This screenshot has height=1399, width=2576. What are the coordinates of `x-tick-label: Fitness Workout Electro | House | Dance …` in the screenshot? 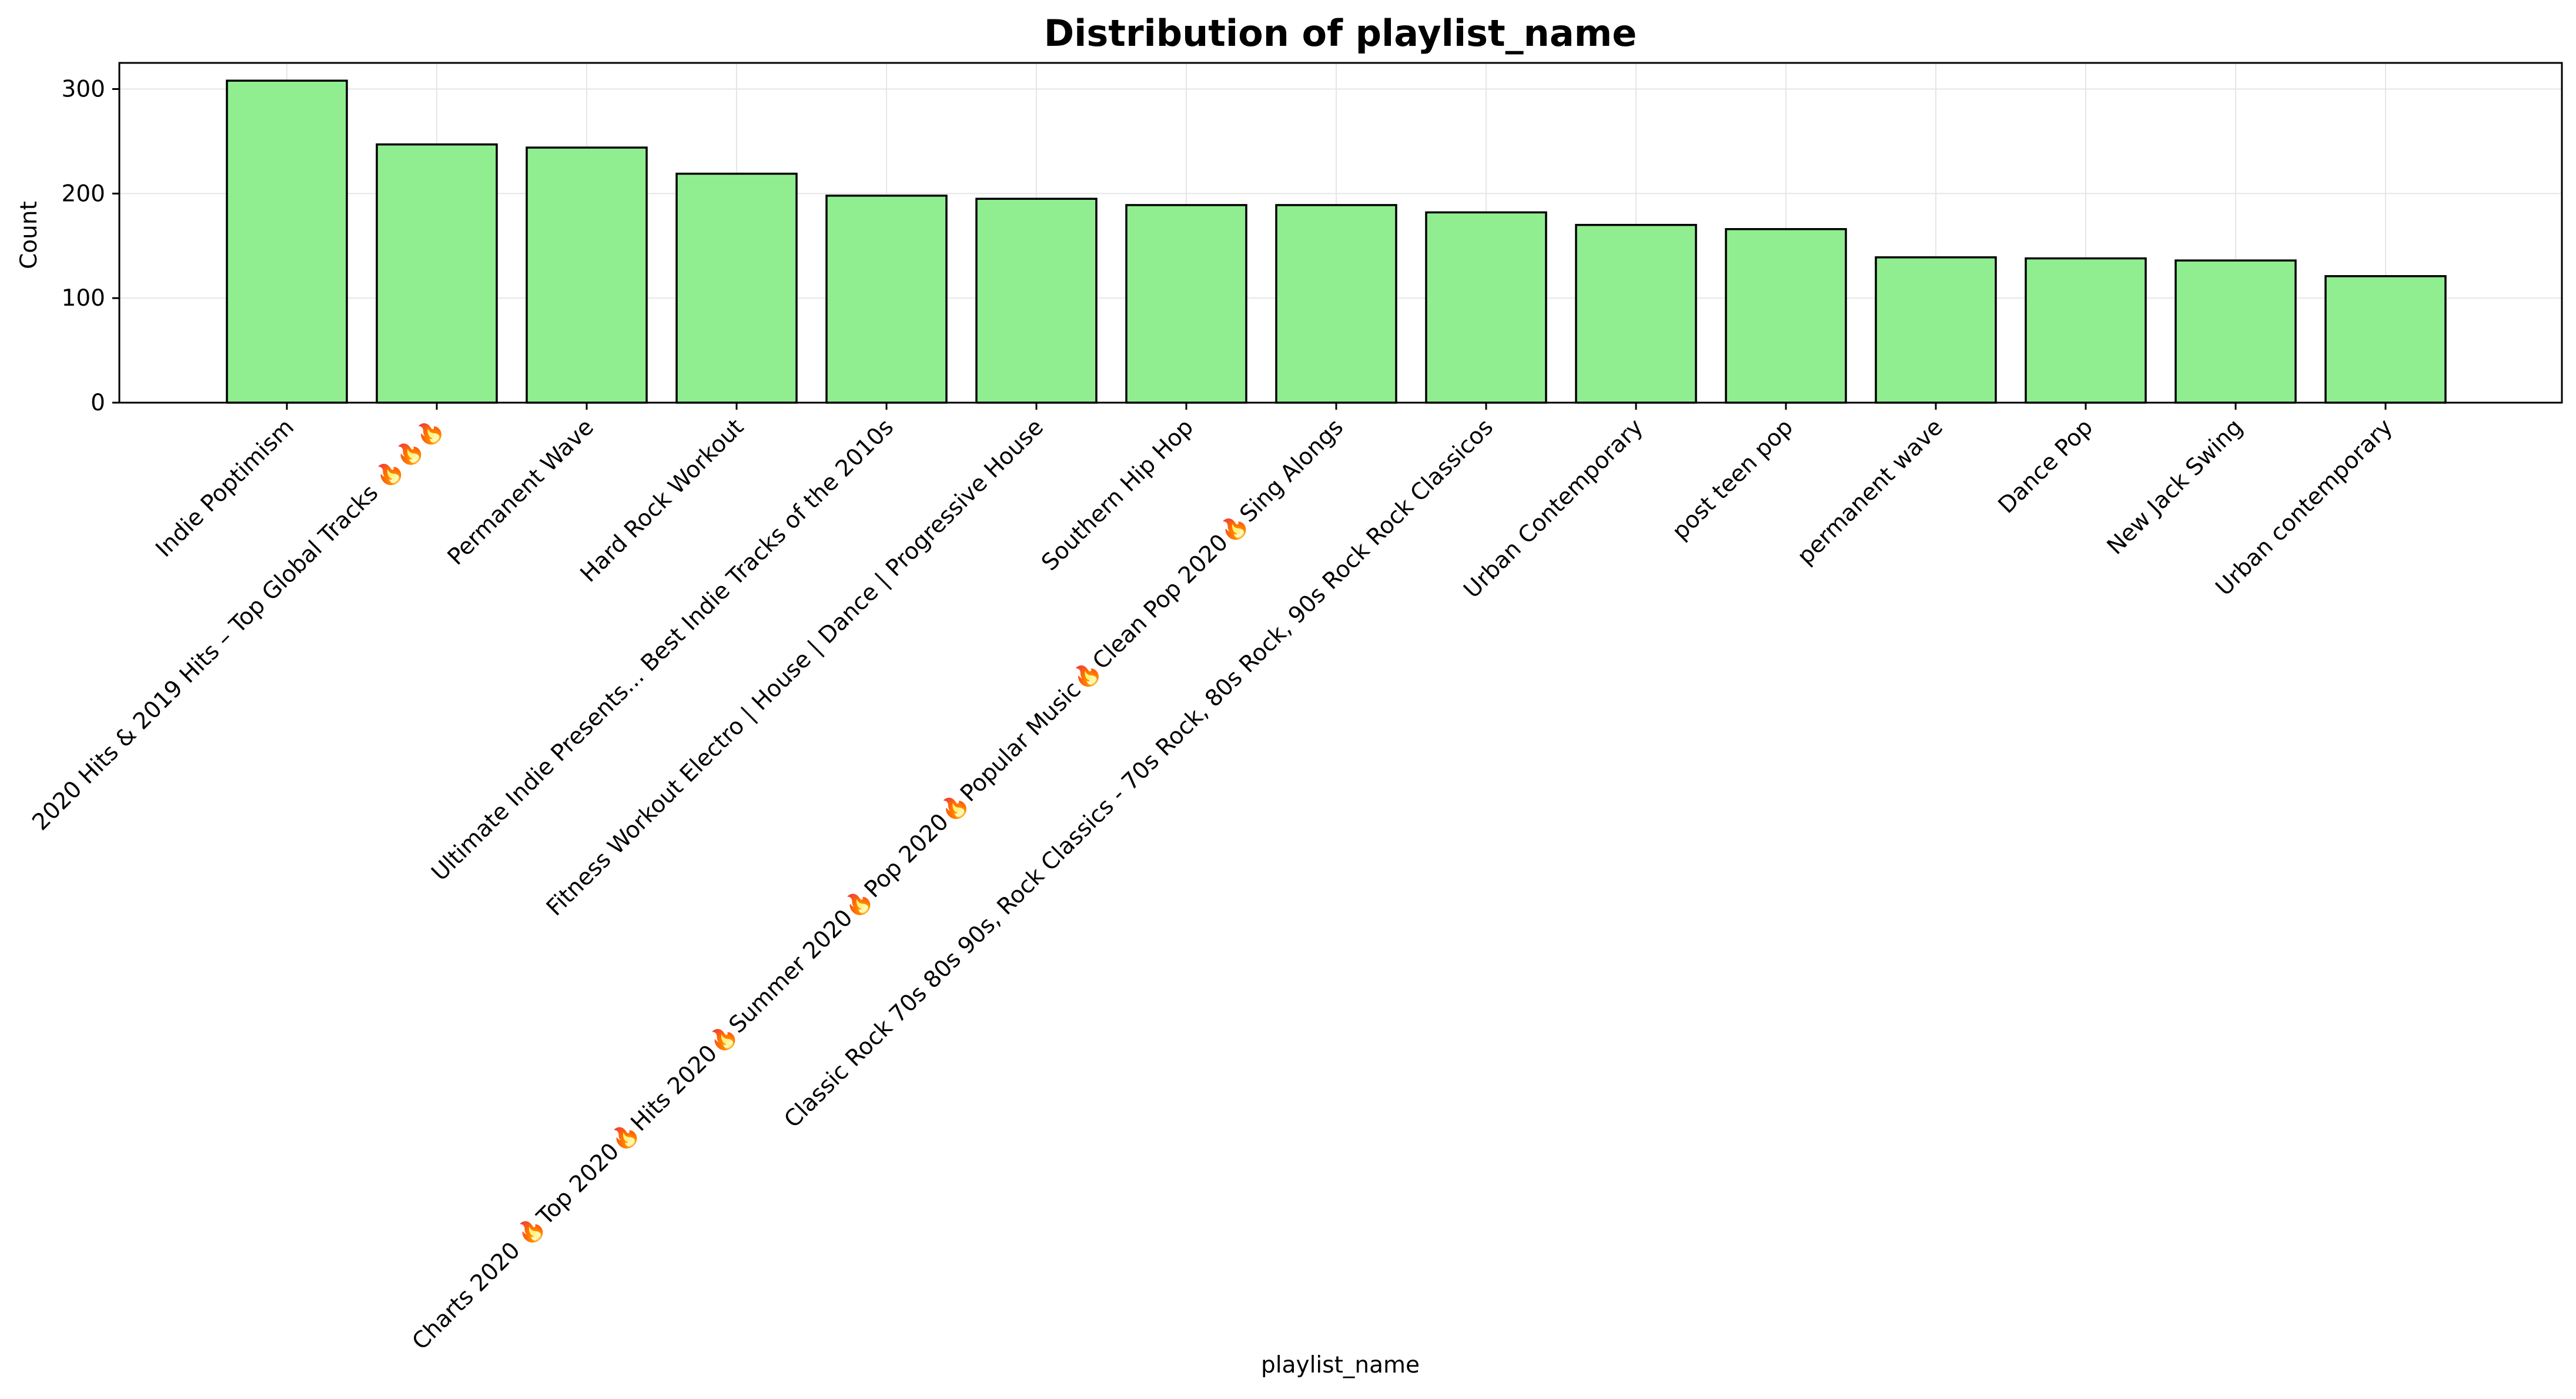 It's located at (795, 667).